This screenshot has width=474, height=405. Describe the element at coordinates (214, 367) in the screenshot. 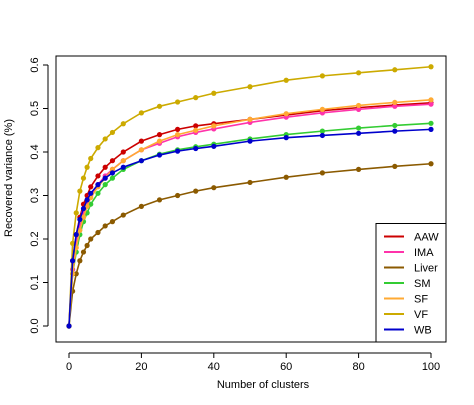

I see `x-tick-label: 40` at that location.